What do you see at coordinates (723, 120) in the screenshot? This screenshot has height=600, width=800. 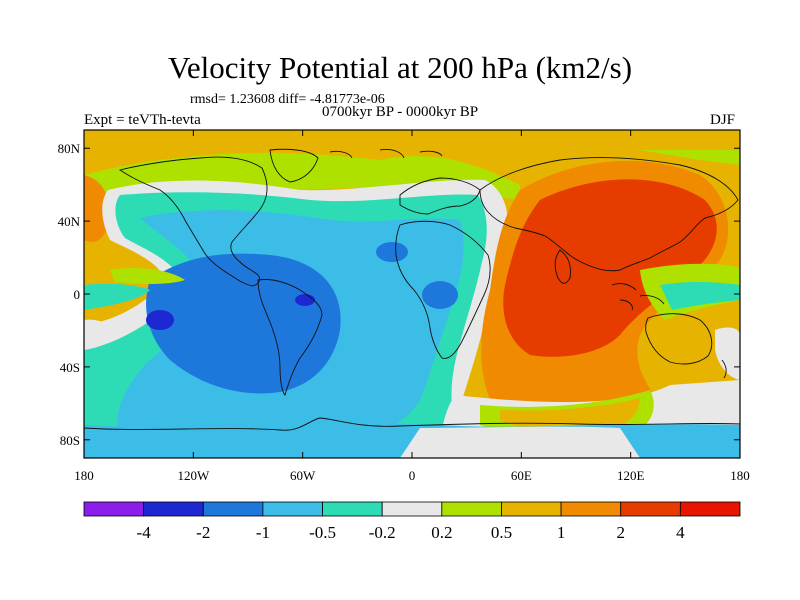 I see `season-label: DJF` at bounding box center [723, 120].